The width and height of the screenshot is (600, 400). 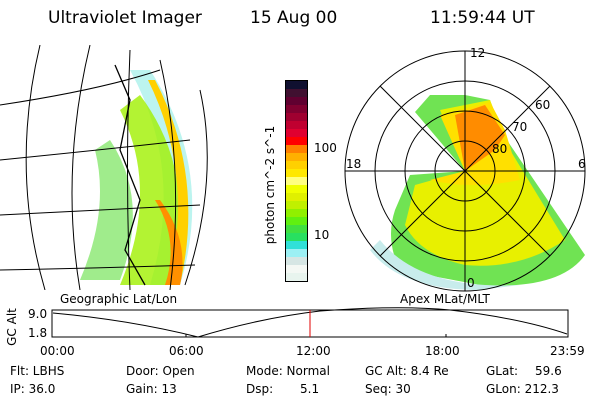 I want to click on seq-info: Seq: 30, so click(x=388, y=389).